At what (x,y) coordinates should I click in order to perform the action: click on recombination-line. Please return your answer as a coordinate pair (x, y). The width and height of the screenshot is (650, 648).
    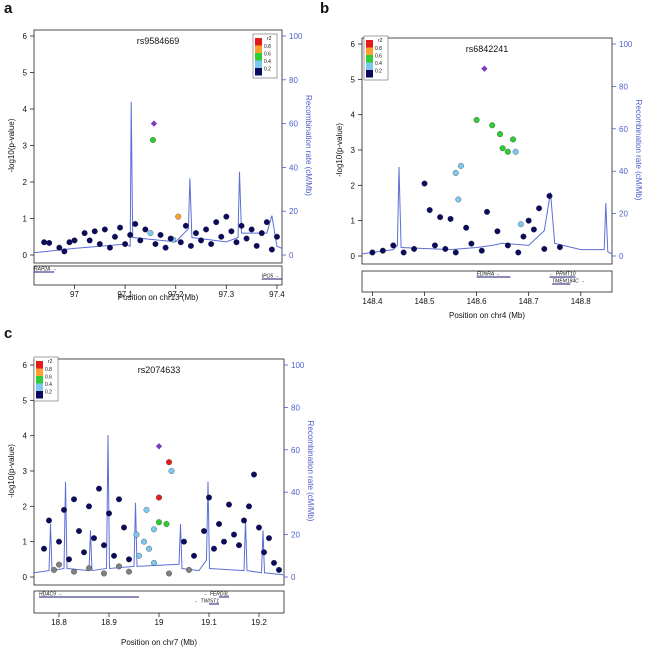
    Looking at the image, I should click on (487, 210).